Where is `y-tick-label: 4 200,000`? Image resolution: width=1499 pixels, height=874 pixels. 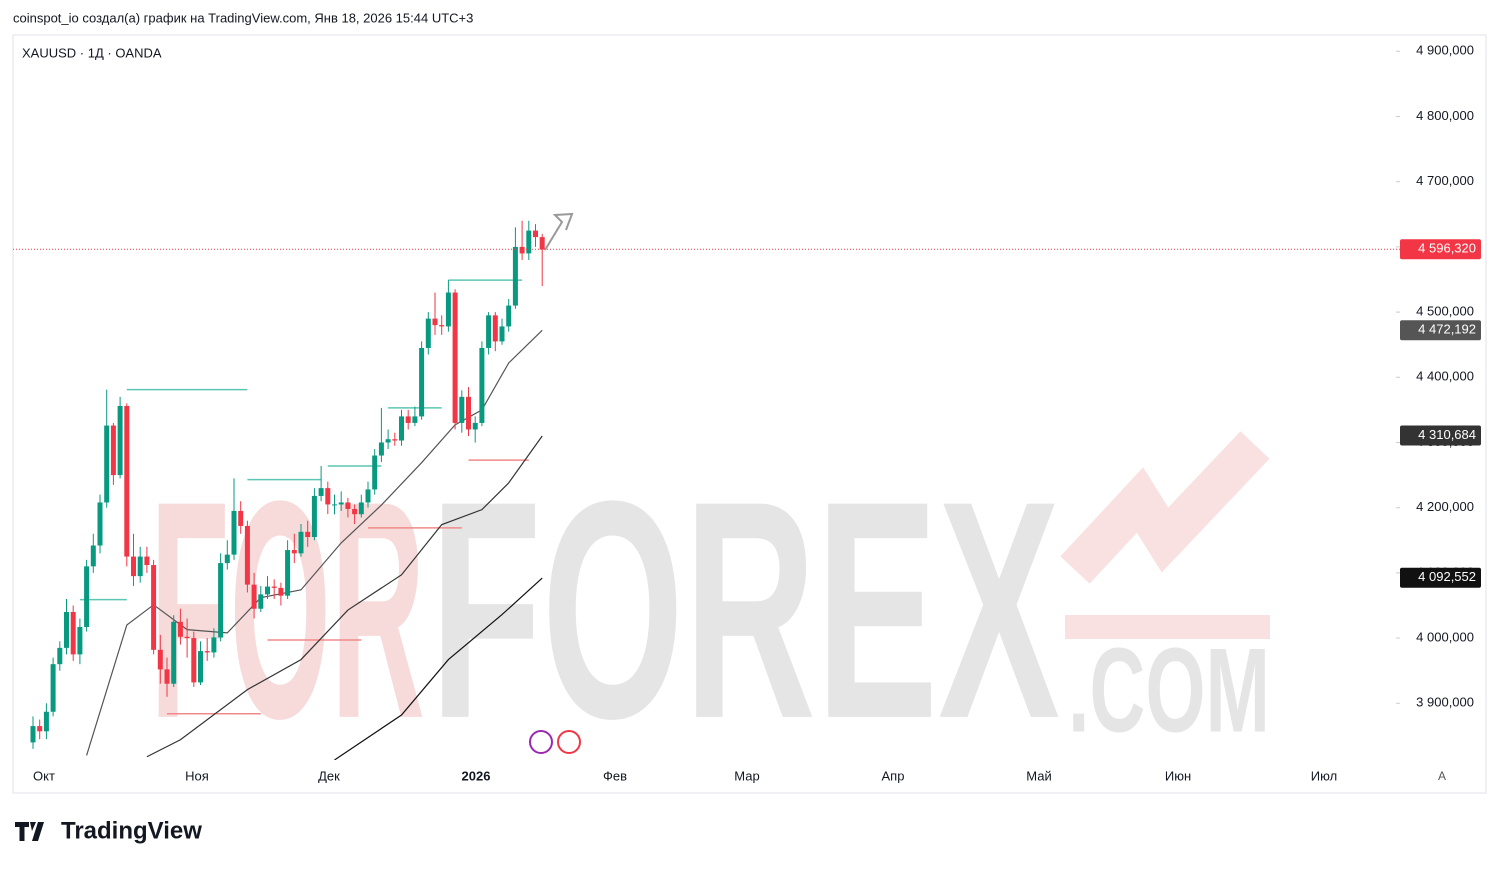
y-tick-label: 4 200,000 is located at coordinates (1445, 506).